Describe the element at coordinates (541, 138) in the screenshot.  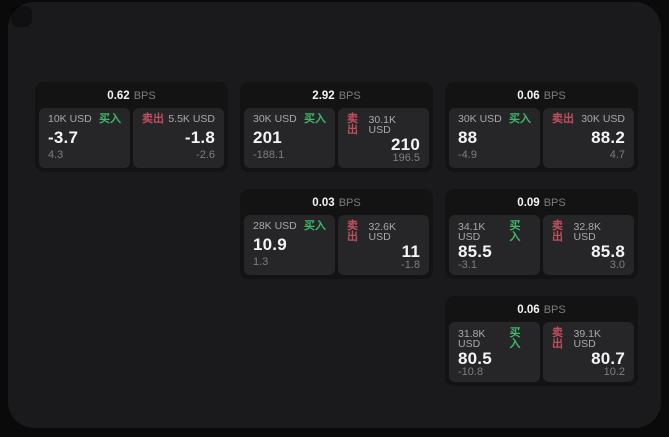
I see `quote-panels: 30K USD 买入 88 -4.9 卖出 30K USD 88.2 4.7` at that location.